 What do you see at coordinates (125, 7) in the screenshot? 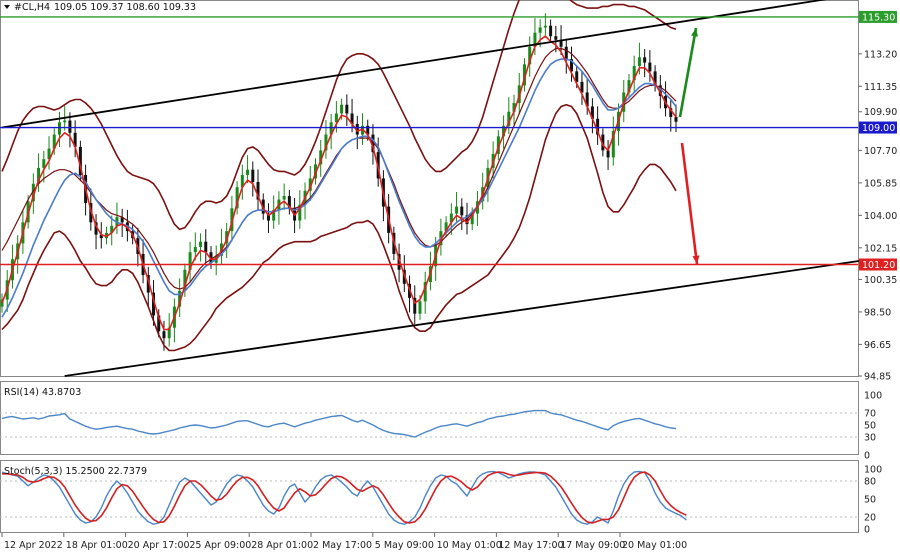
I see `ohlc-readout: 109.05 109.37 108.60 109.33` at bounding box center [125, 7].